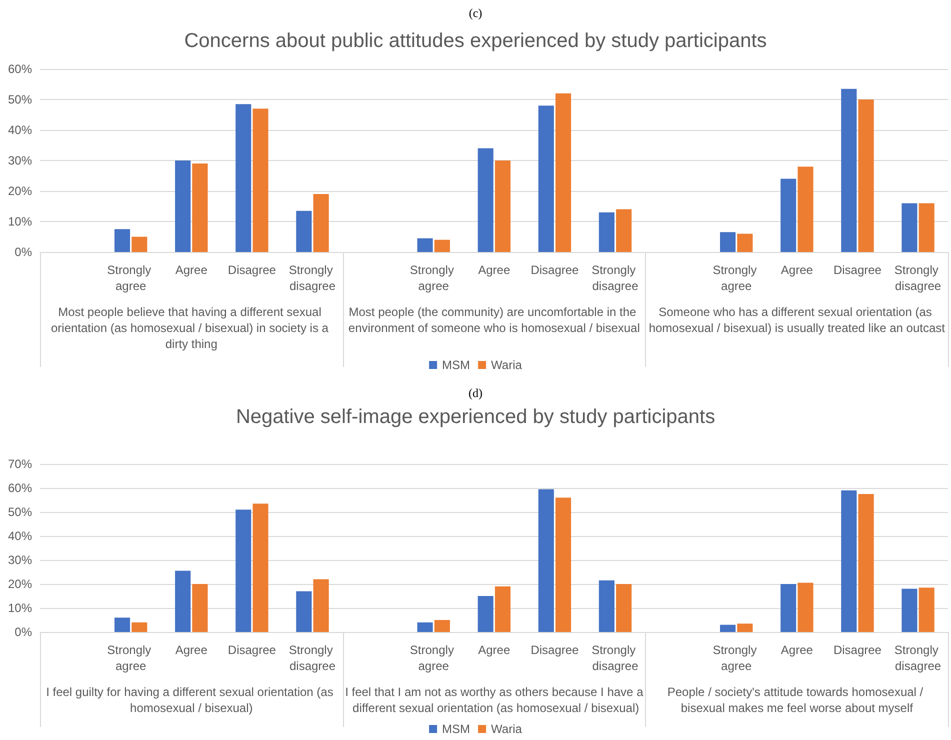 The image size is (951, 740). Describe the element at coordinates (191, 328) in the screenshot. I see `text: Most people believe that having a different sexual orientation (as homosexual / bisexual) in society is a dirty thing` at that location.